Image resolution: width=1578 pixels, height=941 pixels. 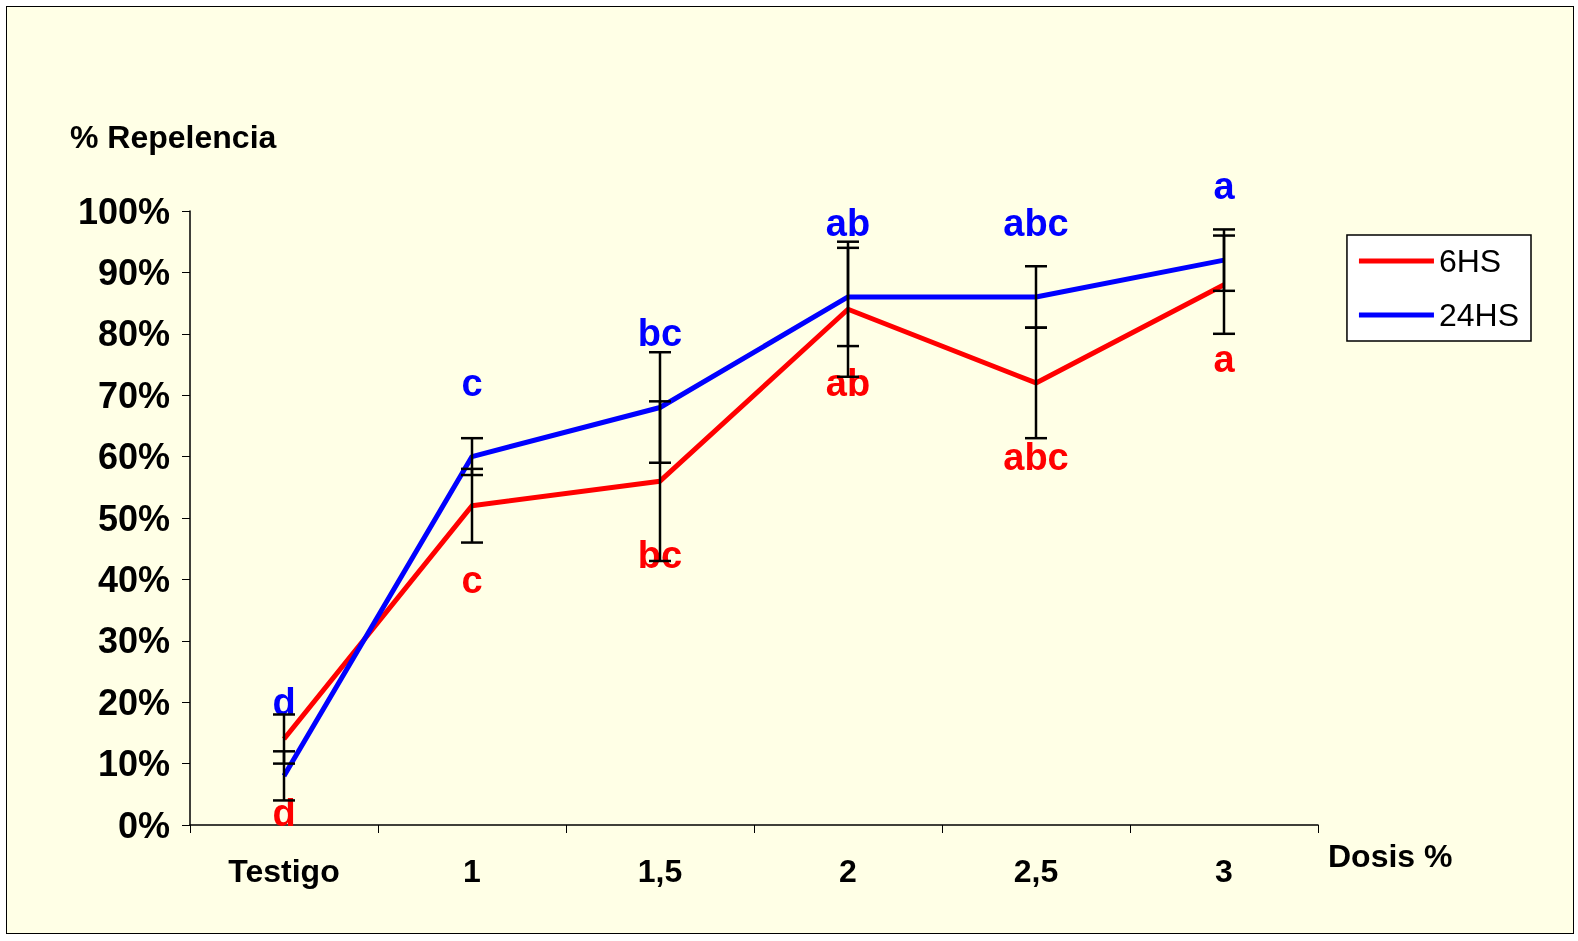 I want to click on y-tick-label: 80%, so click(x=133, y=334).